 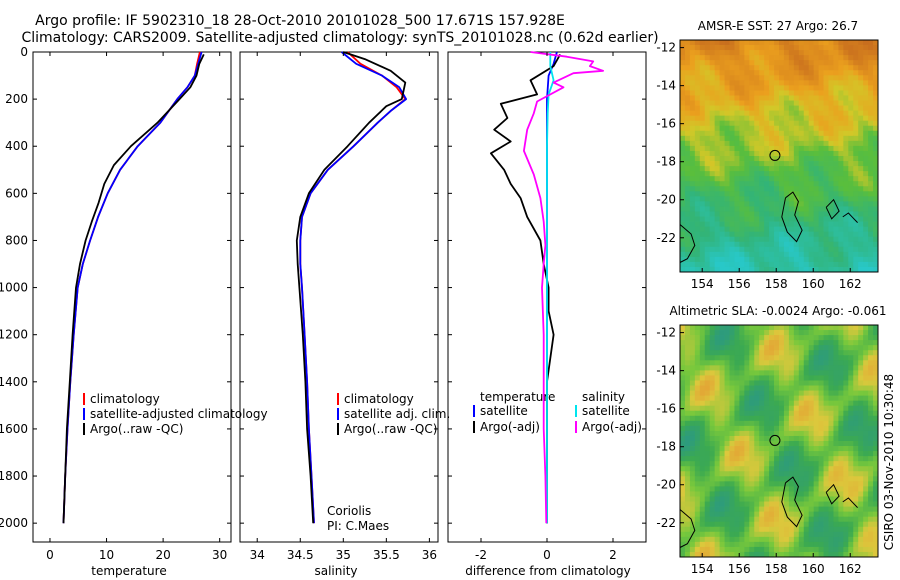 I want to click on legend-label-satellite: satellite-adjusted climatology, so click(x=179, y=414).